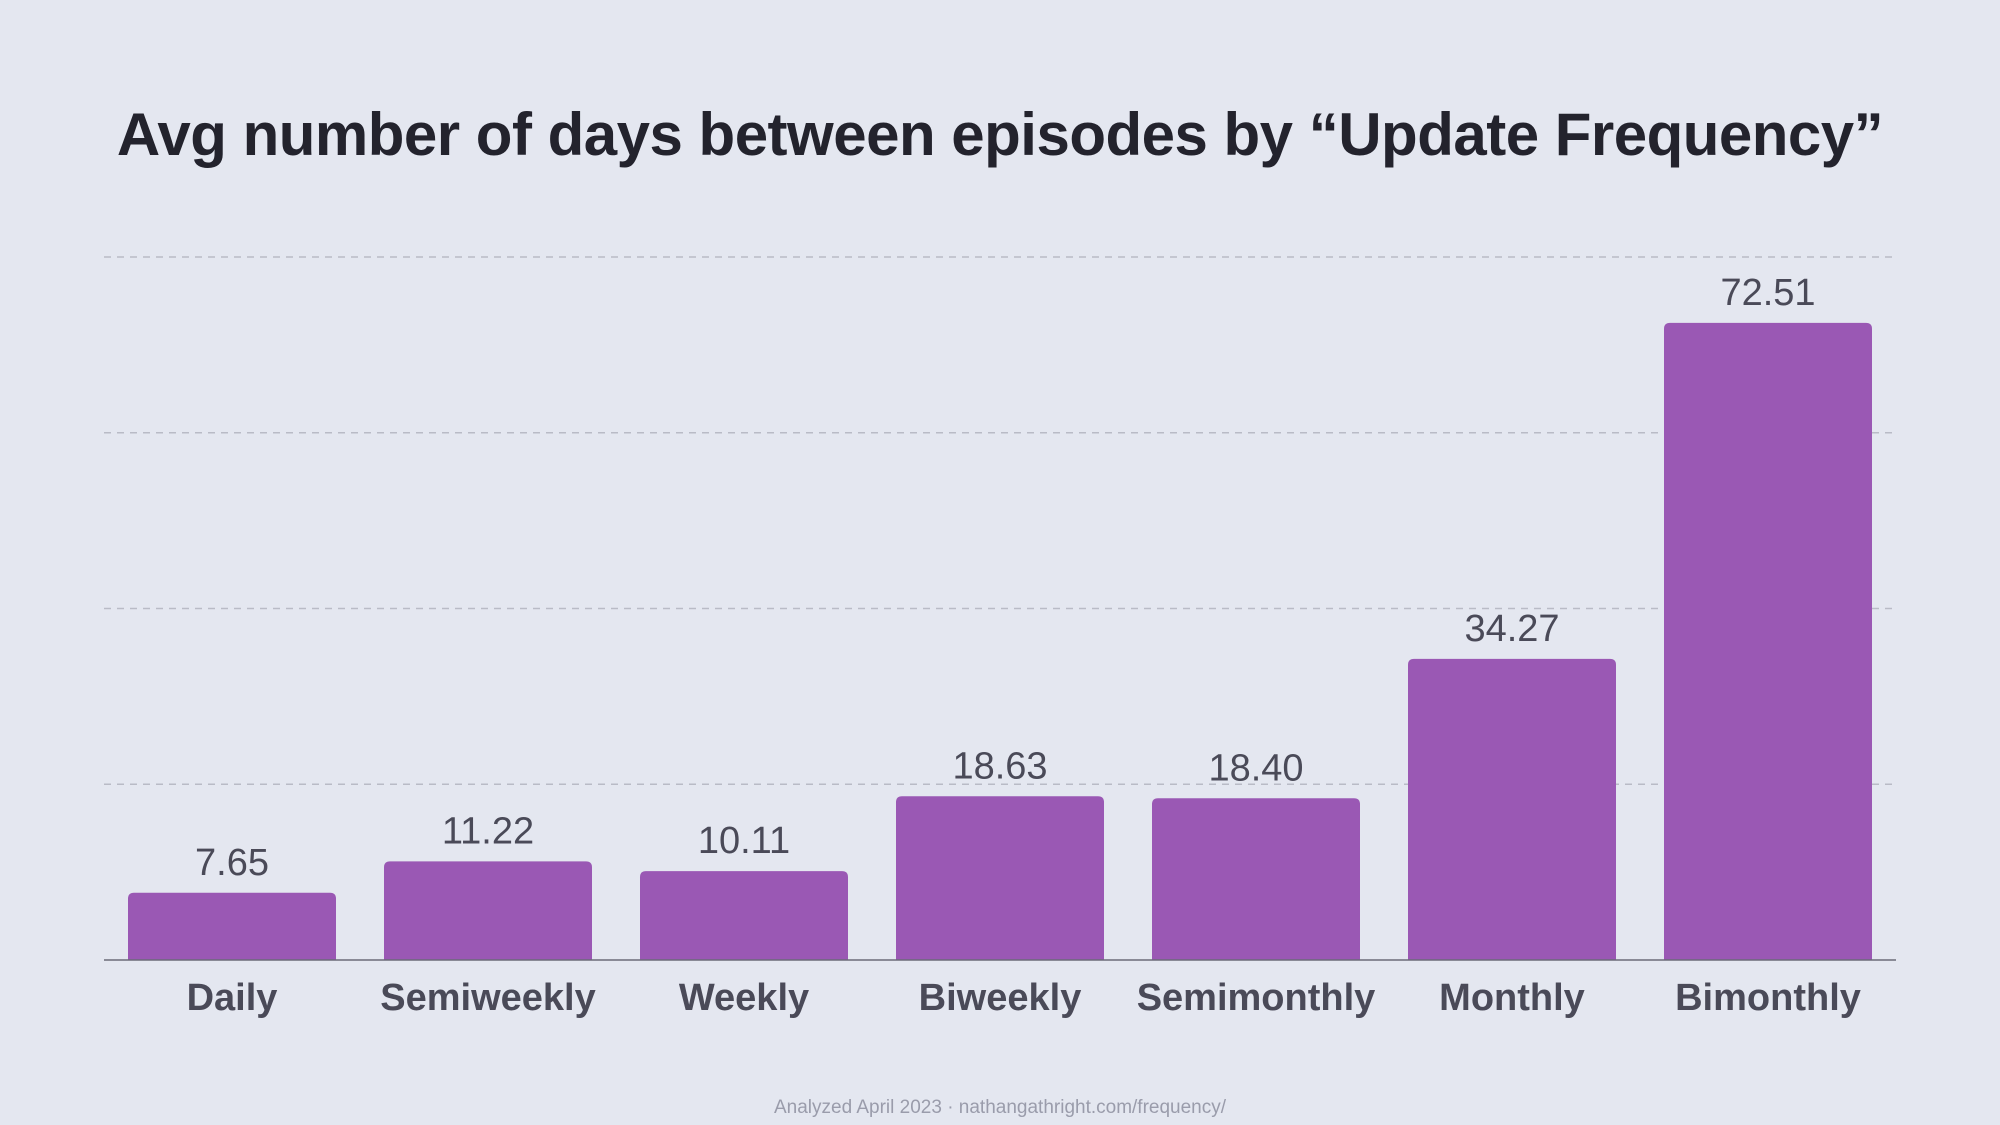 The image size is (2000, 1125). What do you see at coordinates (1256, 879) in the screenshot?
I see `bar-semimonthly` at bounding box center [1256, 879].